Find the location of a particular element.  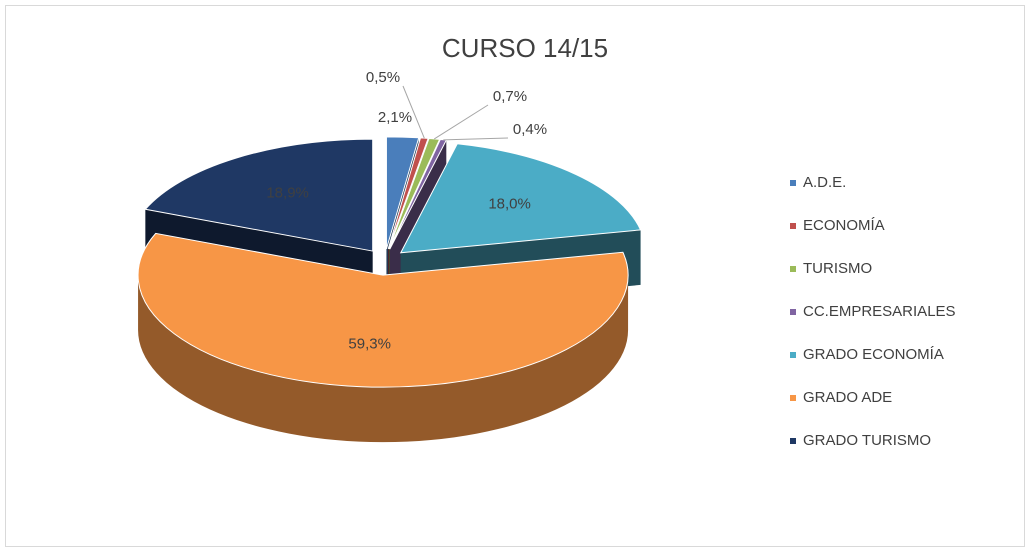

data-label: 0,5% is located at coordinates (383, 77).